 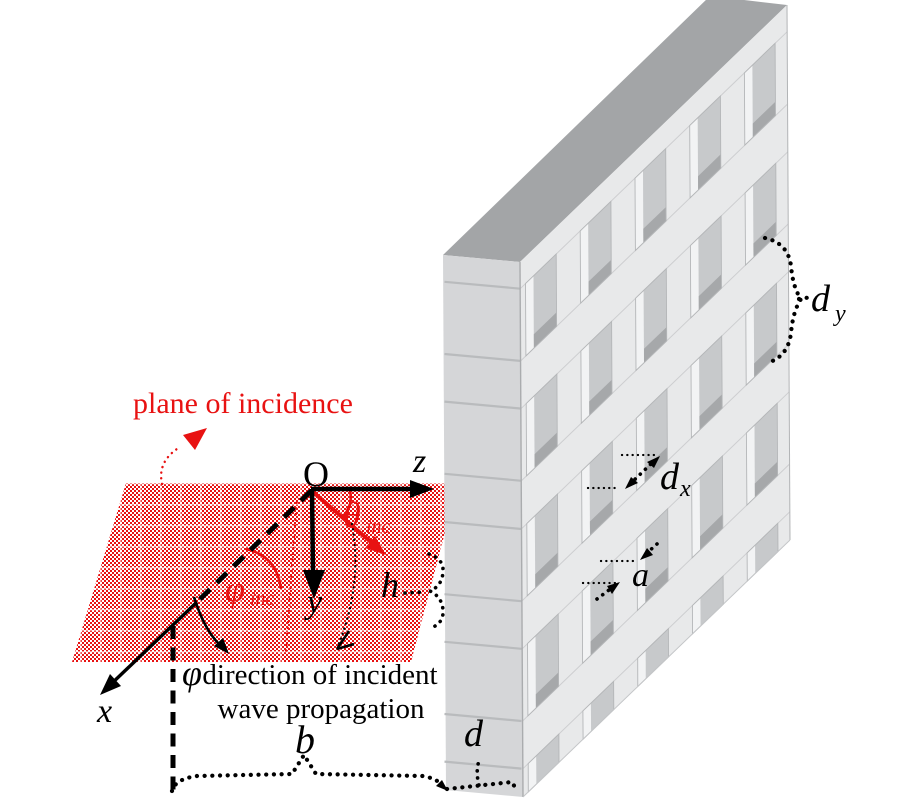 What do you see at coordinates (352, 515) in the screenshot?
I see `theta-inc-symbol: θ` at bounding box center [352, 515].